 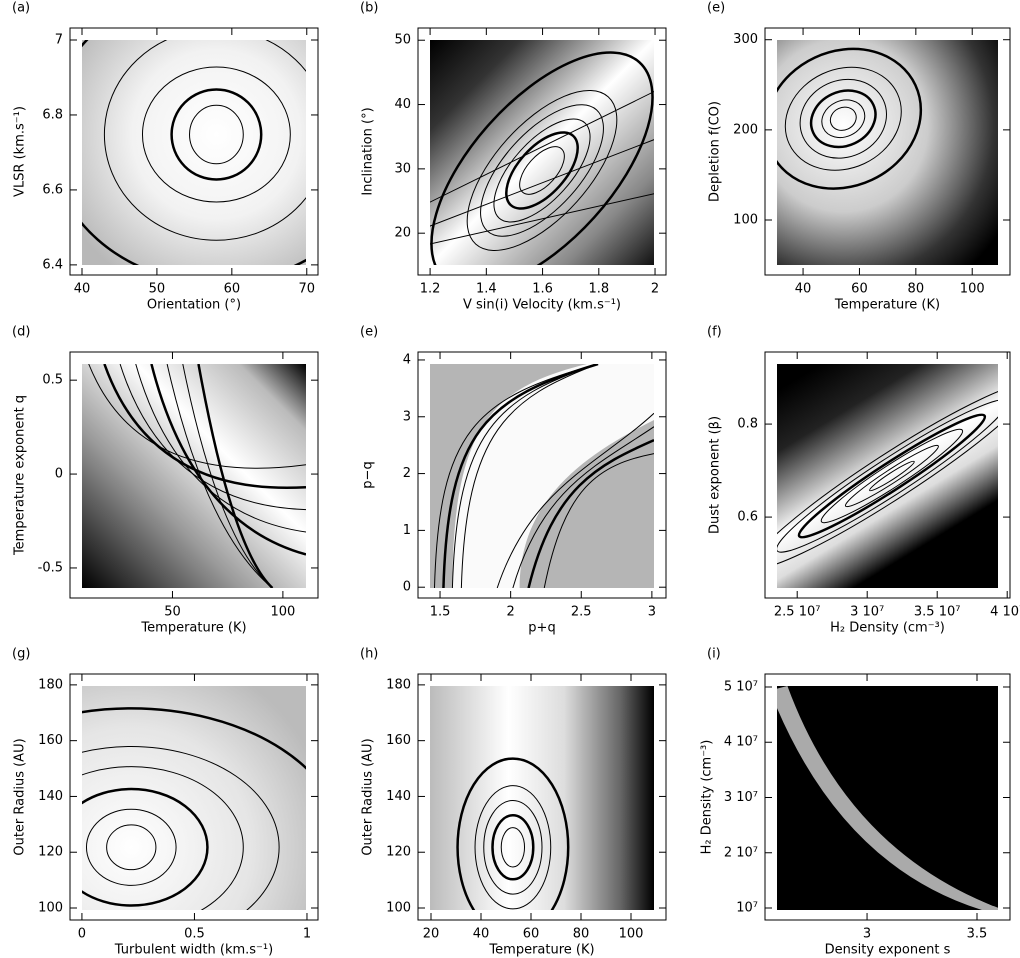 What do you see at coordinates (407, 473) in the screenshot?
I see `y-tick-label: 2` at bounding box center [407, 473].